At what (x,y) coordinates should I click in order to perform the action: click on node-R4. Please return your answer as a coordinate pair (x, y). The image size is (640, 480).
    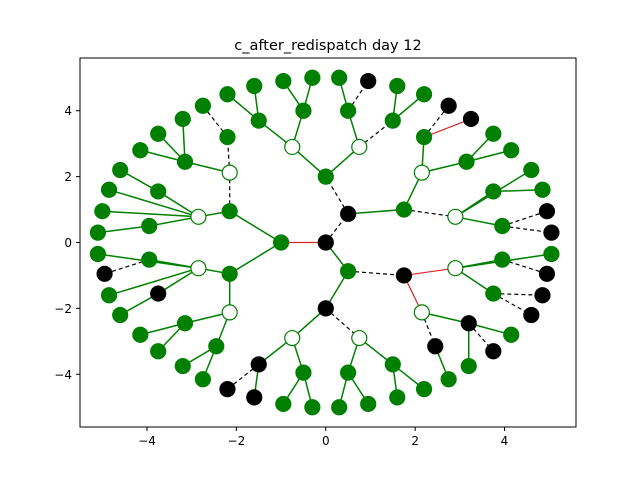
    Looking at the image, I should click on (547, 211).